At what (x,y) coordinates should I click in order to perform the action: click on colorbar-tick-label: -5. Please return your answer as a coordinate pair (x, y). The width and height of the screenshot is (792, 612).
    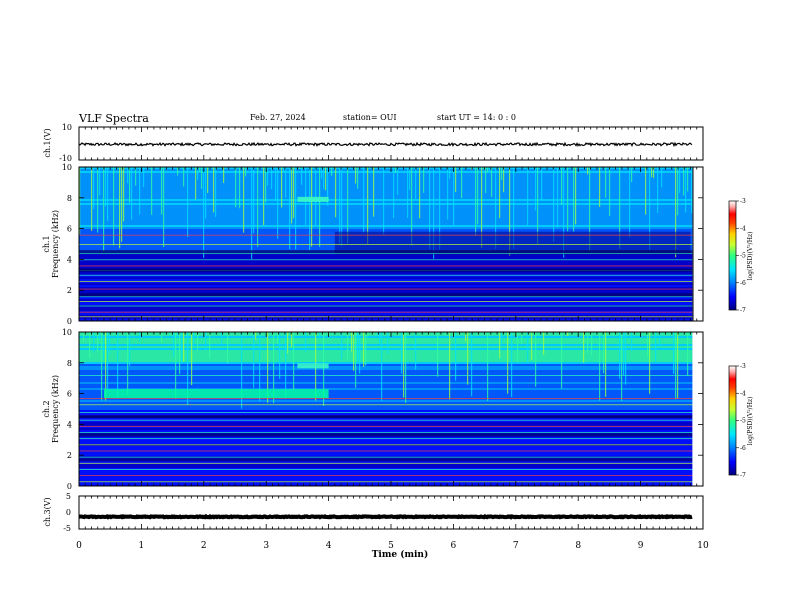
    Looking at the image, I should click on (743, 421).